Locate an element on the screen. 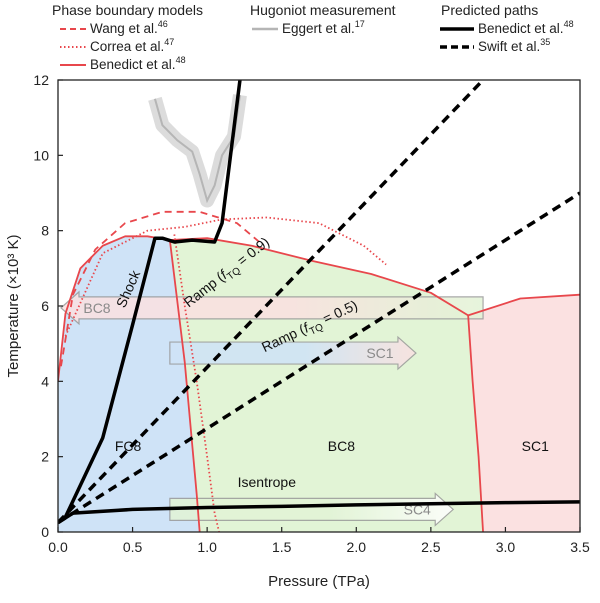 This screenshot has width=600, height=603. legend-ref: 47 is located at coordinates (169, 41).